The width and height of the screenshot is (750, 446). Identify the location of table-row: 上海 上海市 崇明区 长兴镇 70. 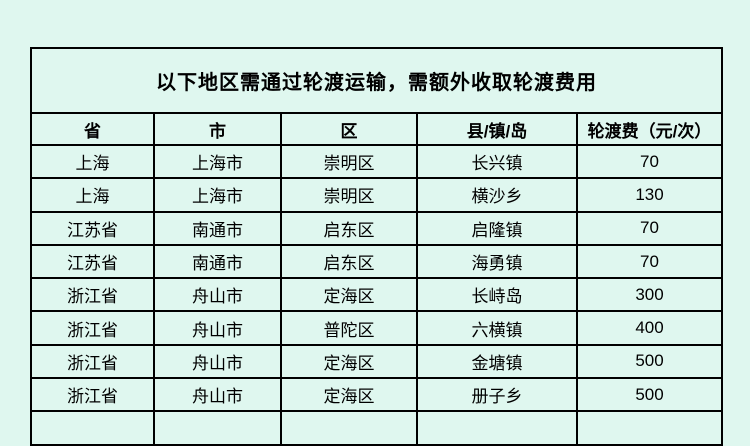
(377, 161).